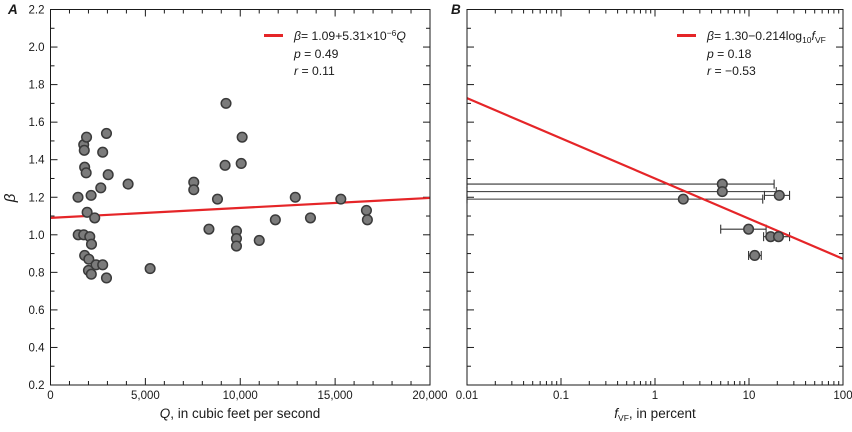 The width and height of the screenshot is (852, 432). Describe the element at coordinates (37, 236) in the screenshot. I see `y-tick-label: 1.0` at that location.